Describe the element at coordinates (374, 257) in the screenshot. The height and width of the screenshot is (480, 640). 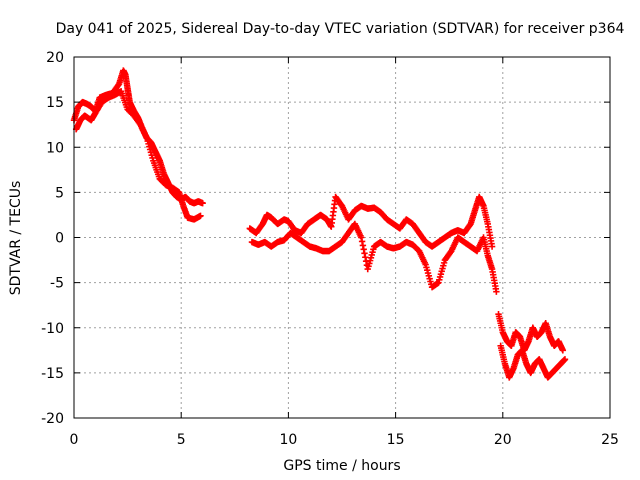
I see `series-segment-b-lower` at that location.